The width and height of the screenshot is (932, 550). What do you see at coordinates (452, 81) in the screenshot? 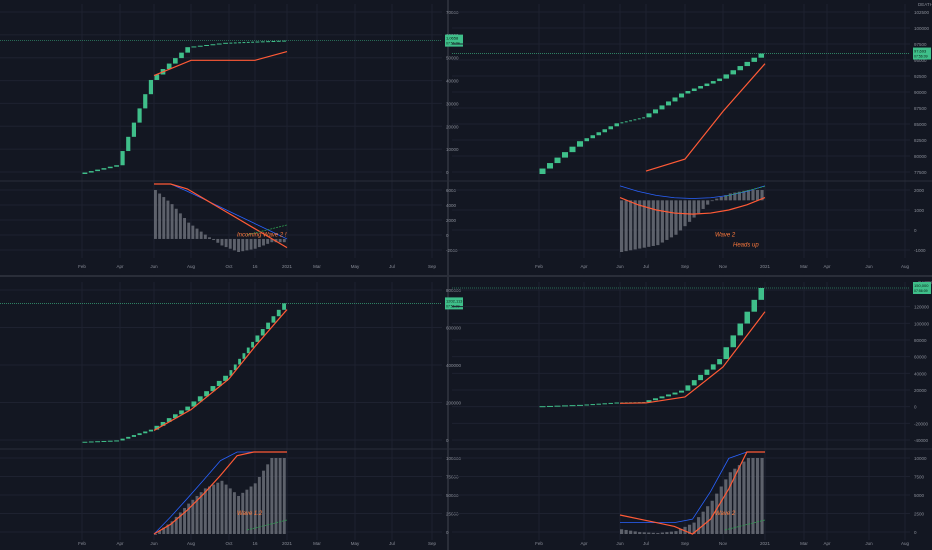
I see `pane-top-left-y-tick: 40000` at bounding box center [452, 81].